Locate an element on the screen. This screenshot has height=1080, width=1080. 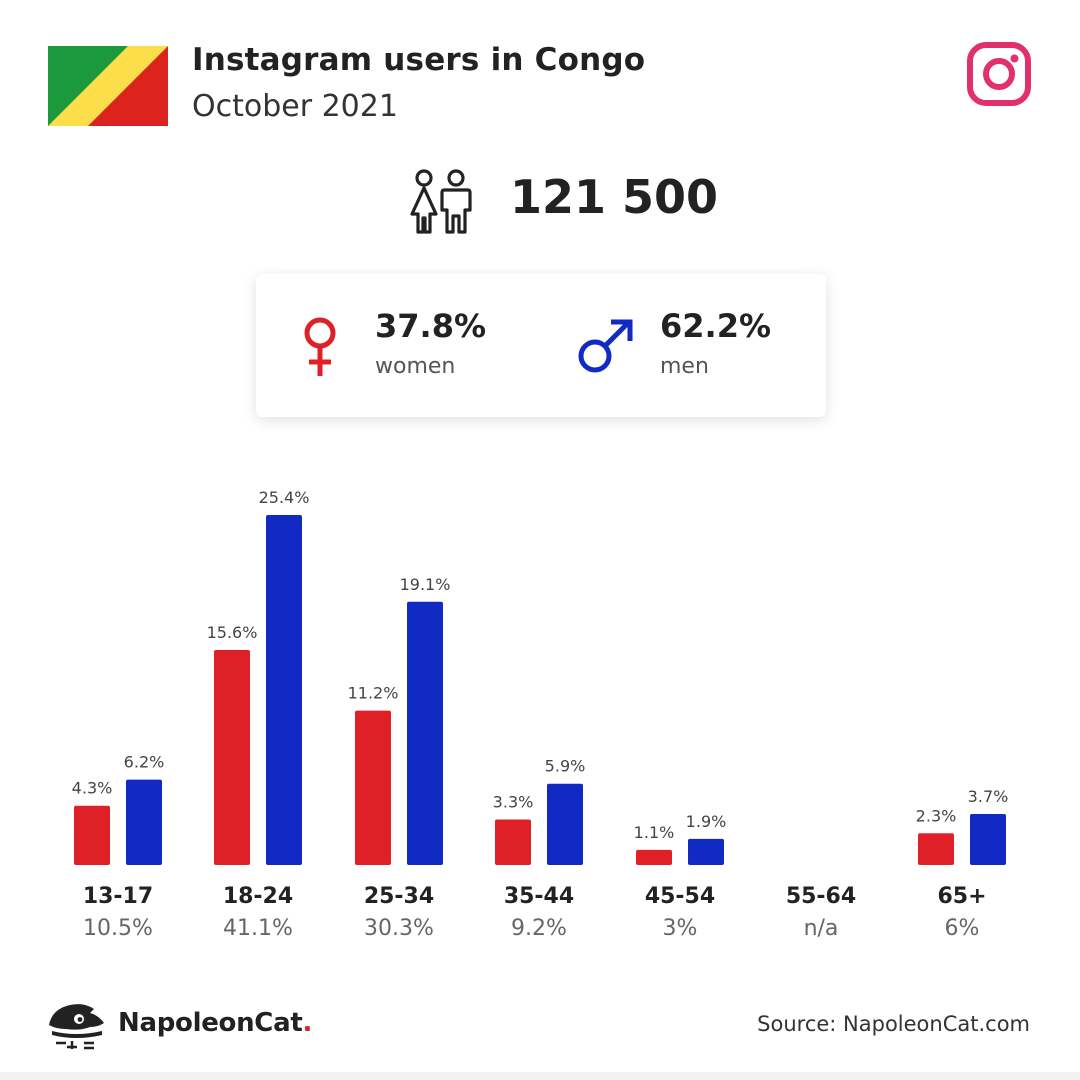
bar-label-men-65+: 3.7% is located at coordinates (988, 796).